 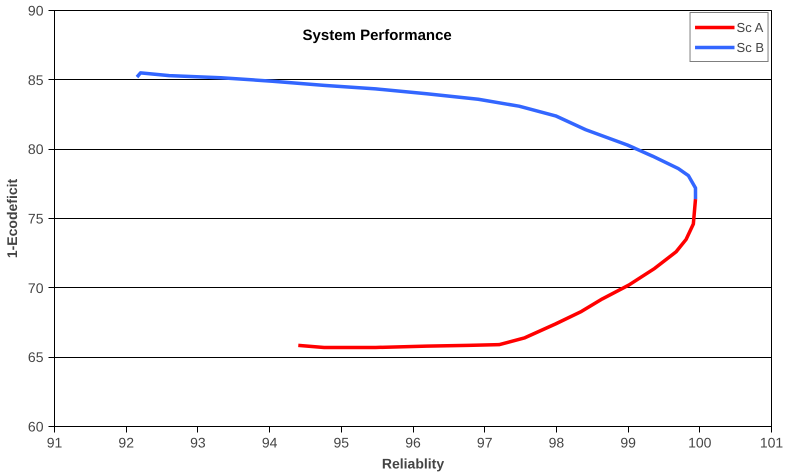 I want to click on y-tick-label: 75, so click(x=36, y=218).